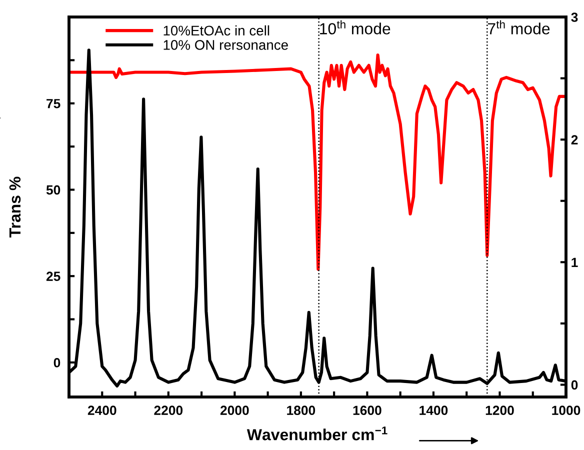 This screenshot has width=584, height=450. Describe the element at coordinates (57, 363) in the screenshot. I see `y-tick-label: 0` at that location.